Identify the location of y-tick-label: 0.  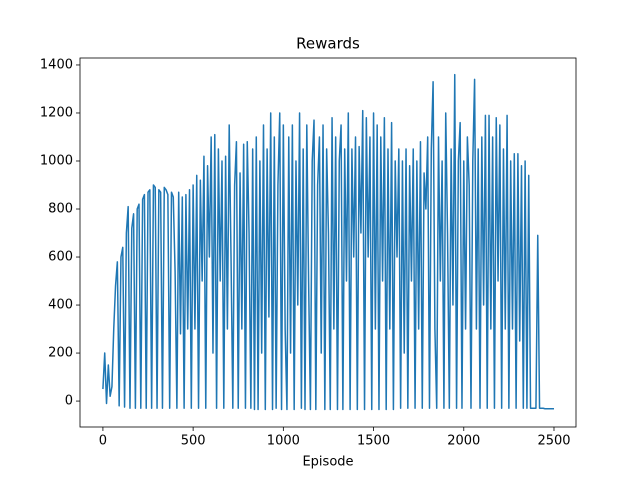
(69, 401).